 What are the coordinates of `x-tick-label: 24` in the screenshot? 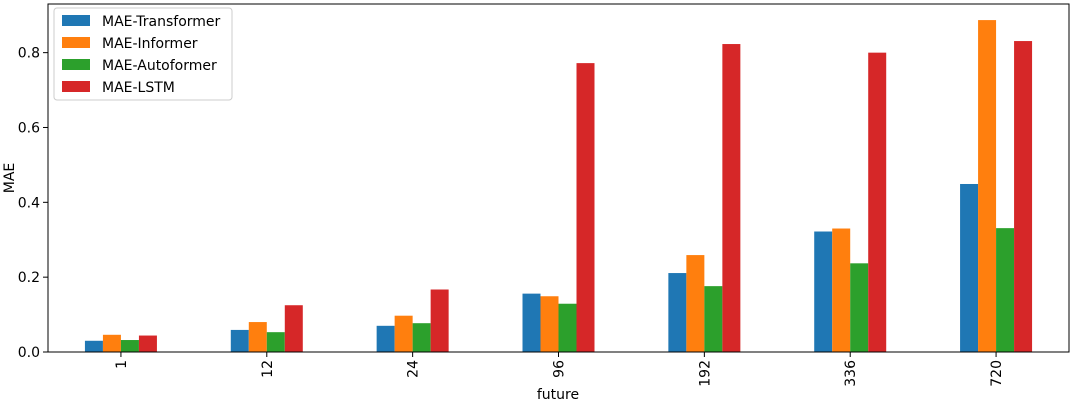 It's located at (414, 369).